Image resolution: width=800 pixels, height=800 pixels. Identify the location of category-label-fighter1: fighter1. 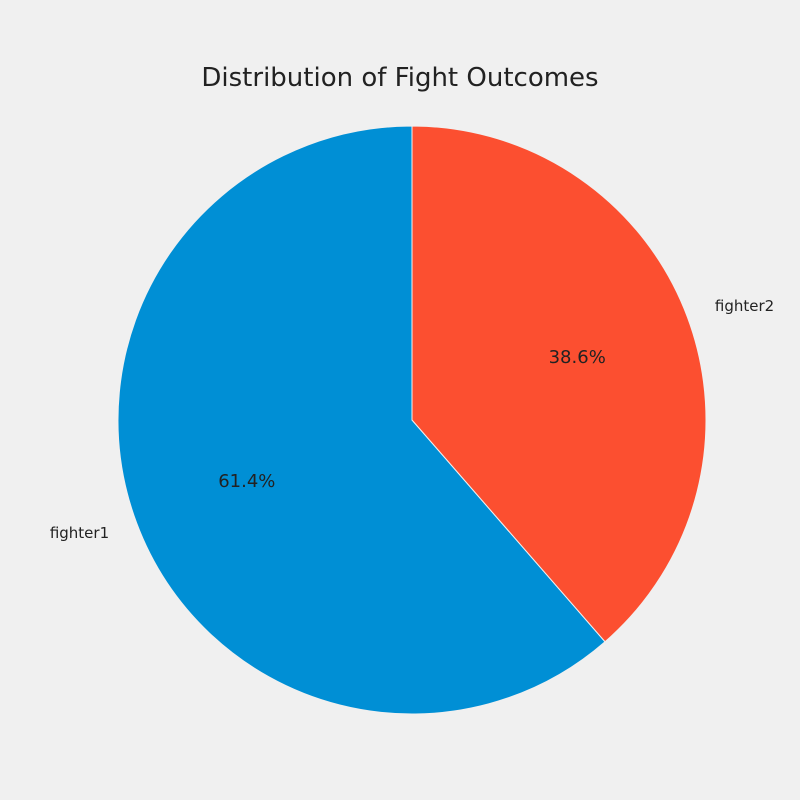
(79, 533).